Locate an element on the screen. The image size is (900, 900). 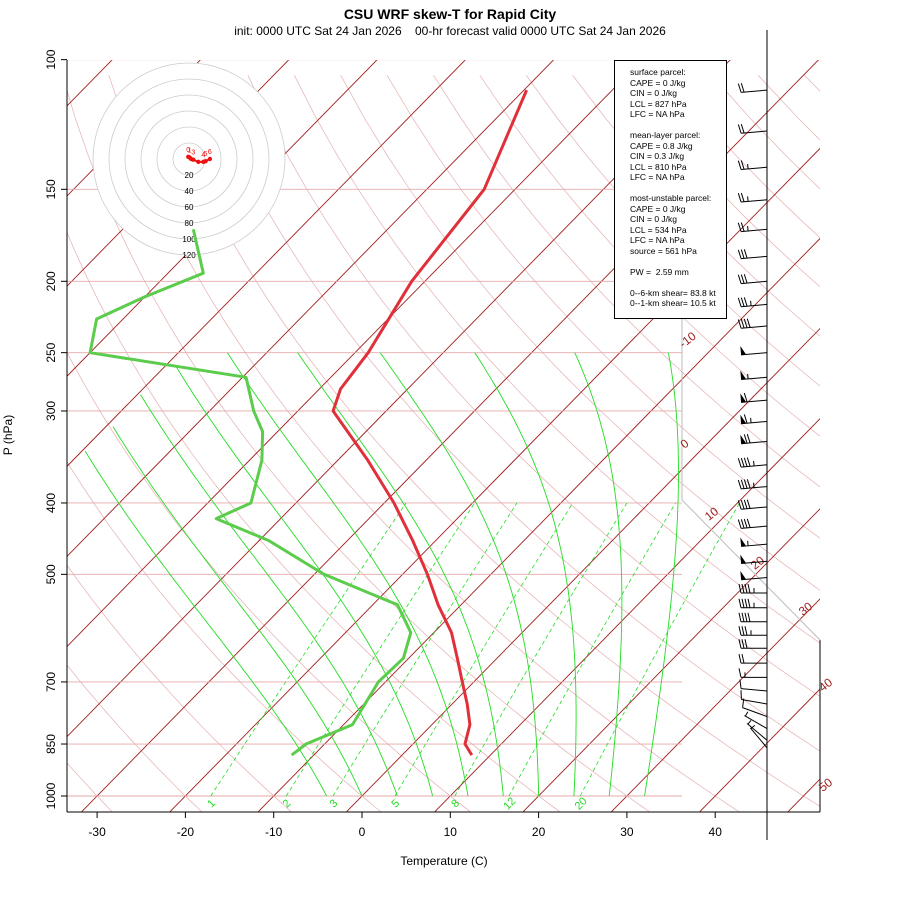
hodograph-ring-label: 120 is located at coordinates (189, 255).